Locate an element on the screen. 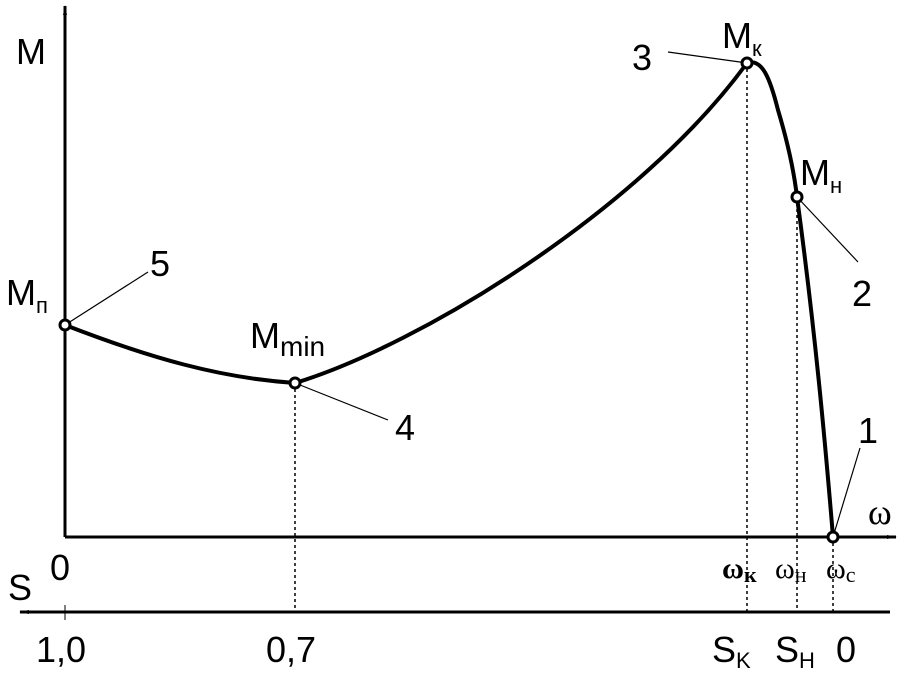 Image resolution: width=916 pixels, height=684 pixels. omega-tick-label: ωн is located at coordinates (791, 569).